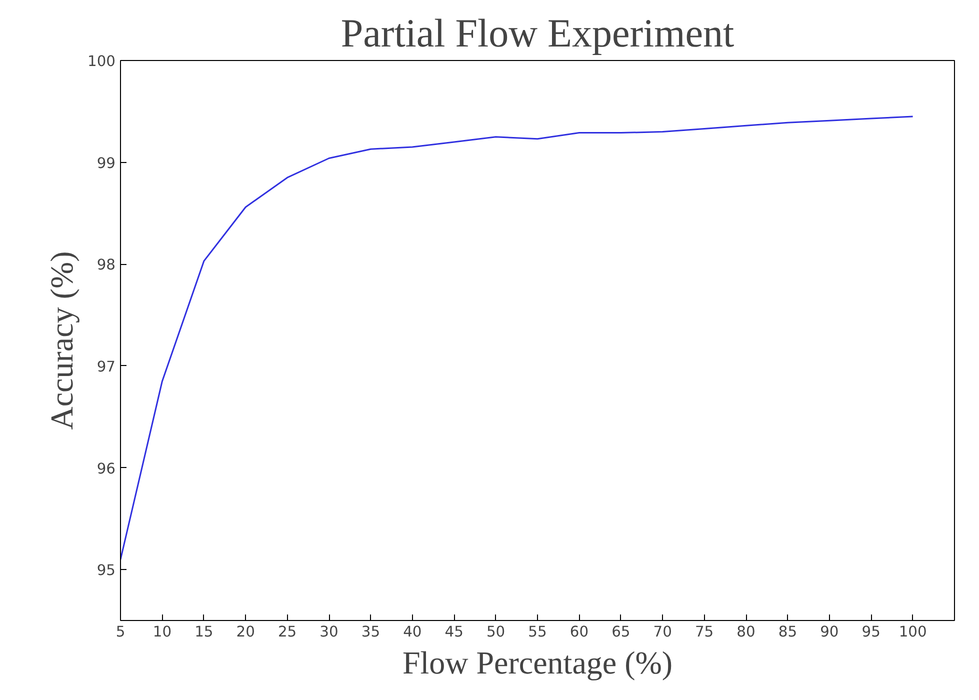  What do you see at coordinates (704, 632) in the screenshot?
I see `x-tick-label: 75` at bounding box center [704, 632].